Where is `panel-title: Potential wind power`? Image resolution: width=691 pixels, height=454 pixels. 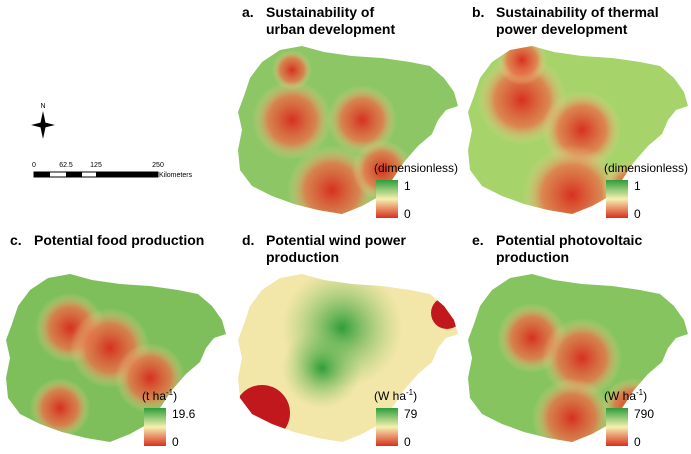 panel-title: Potential wind power is located at coordinates (336, 240).